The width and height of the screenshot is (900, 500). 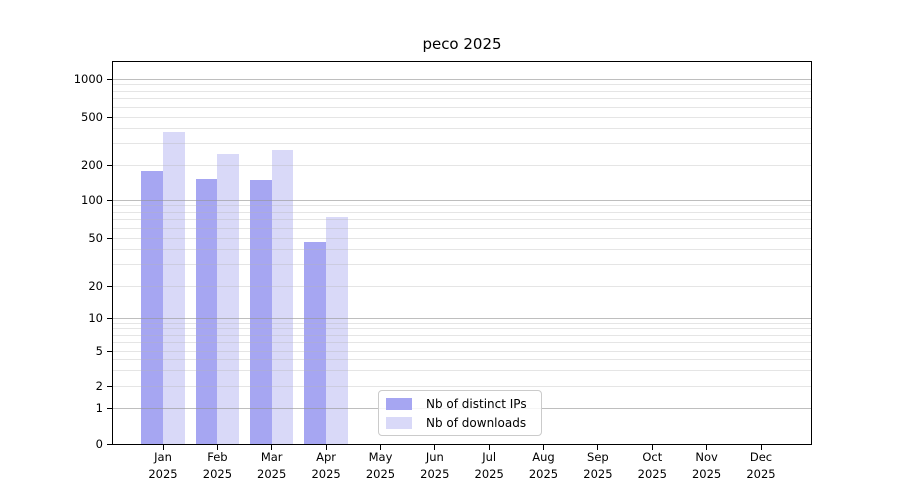 I want to click on y-tick-label: 200, so click(x=92, y=165).